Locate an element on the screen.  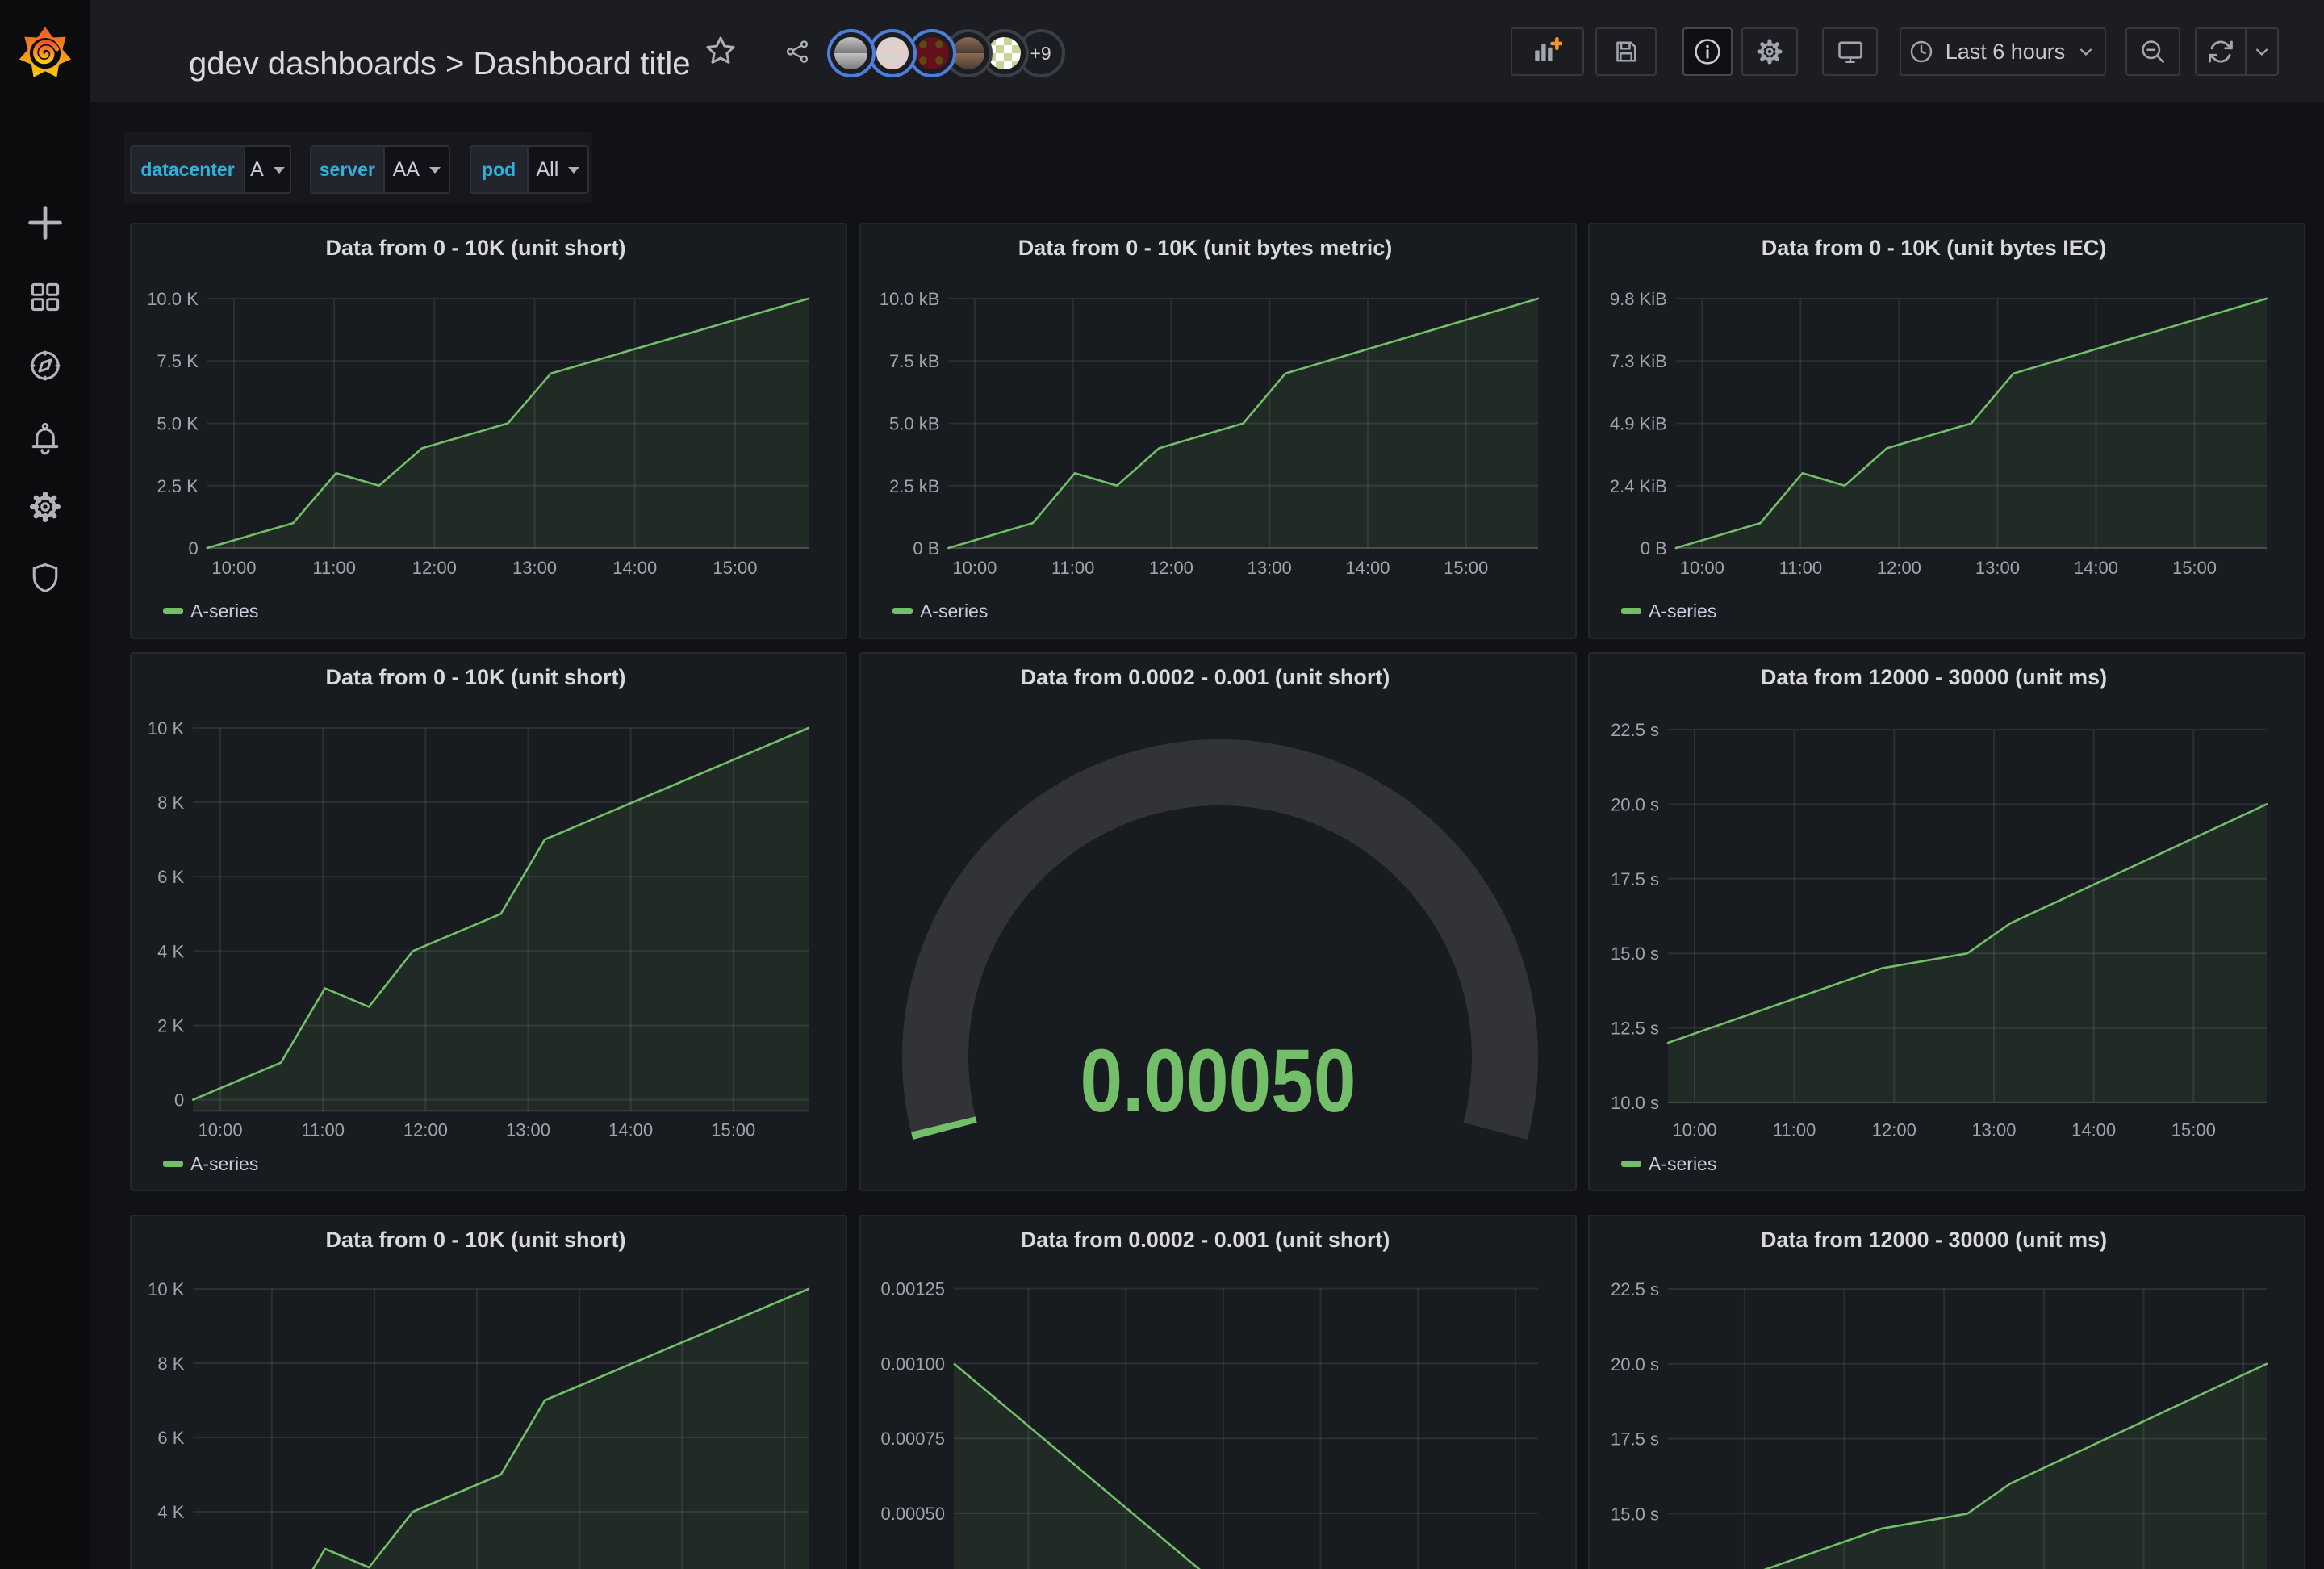
svg-text: 5.0 kB is located at coordinates (914, 424).